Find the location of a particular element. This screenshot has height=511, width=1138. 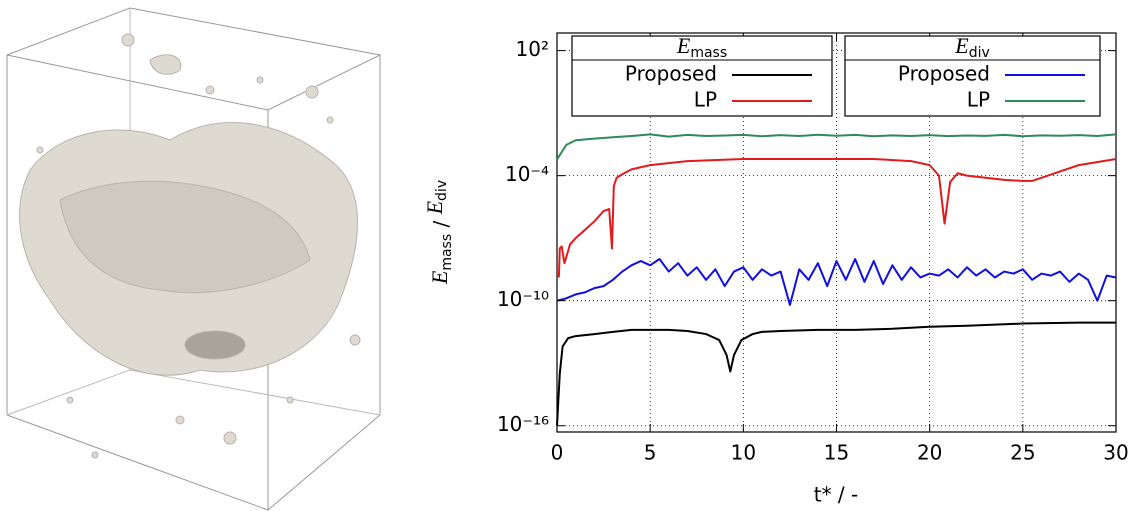

legend-title: Ediv is located at coordinates (972, 47).